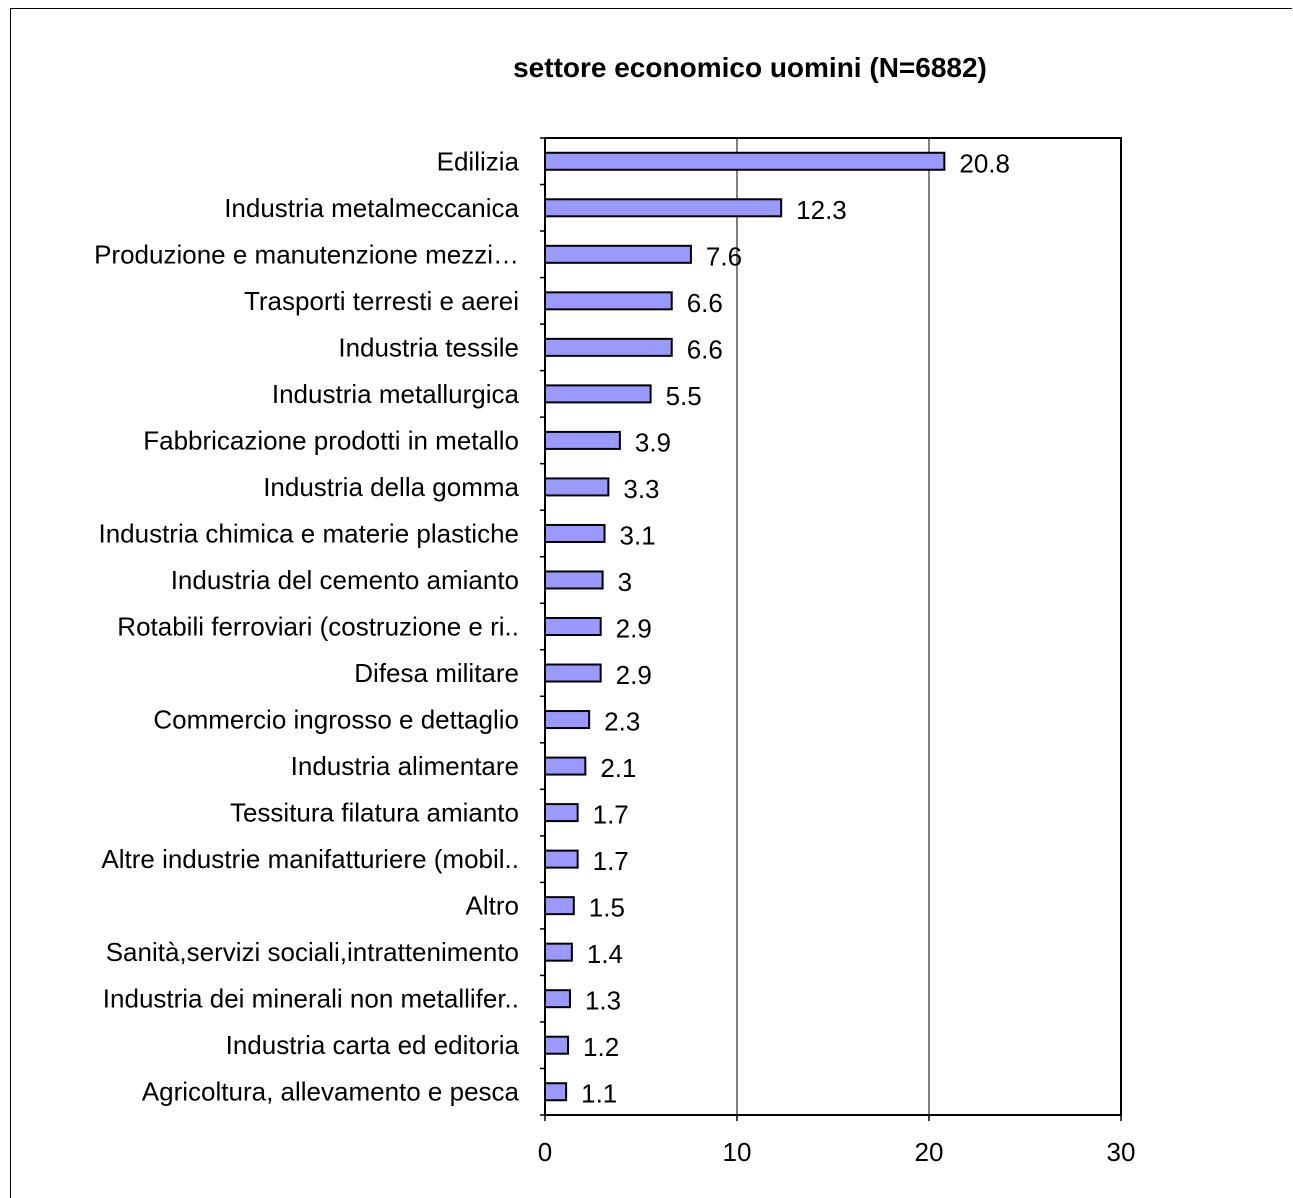 The height and width of the screenshot is (1198, 1293). What do you see at coordinates (750, 67) in the screenshot?
I see `chart-title: settore economico uomini (N=6882)` at bounding box center [750, 67].